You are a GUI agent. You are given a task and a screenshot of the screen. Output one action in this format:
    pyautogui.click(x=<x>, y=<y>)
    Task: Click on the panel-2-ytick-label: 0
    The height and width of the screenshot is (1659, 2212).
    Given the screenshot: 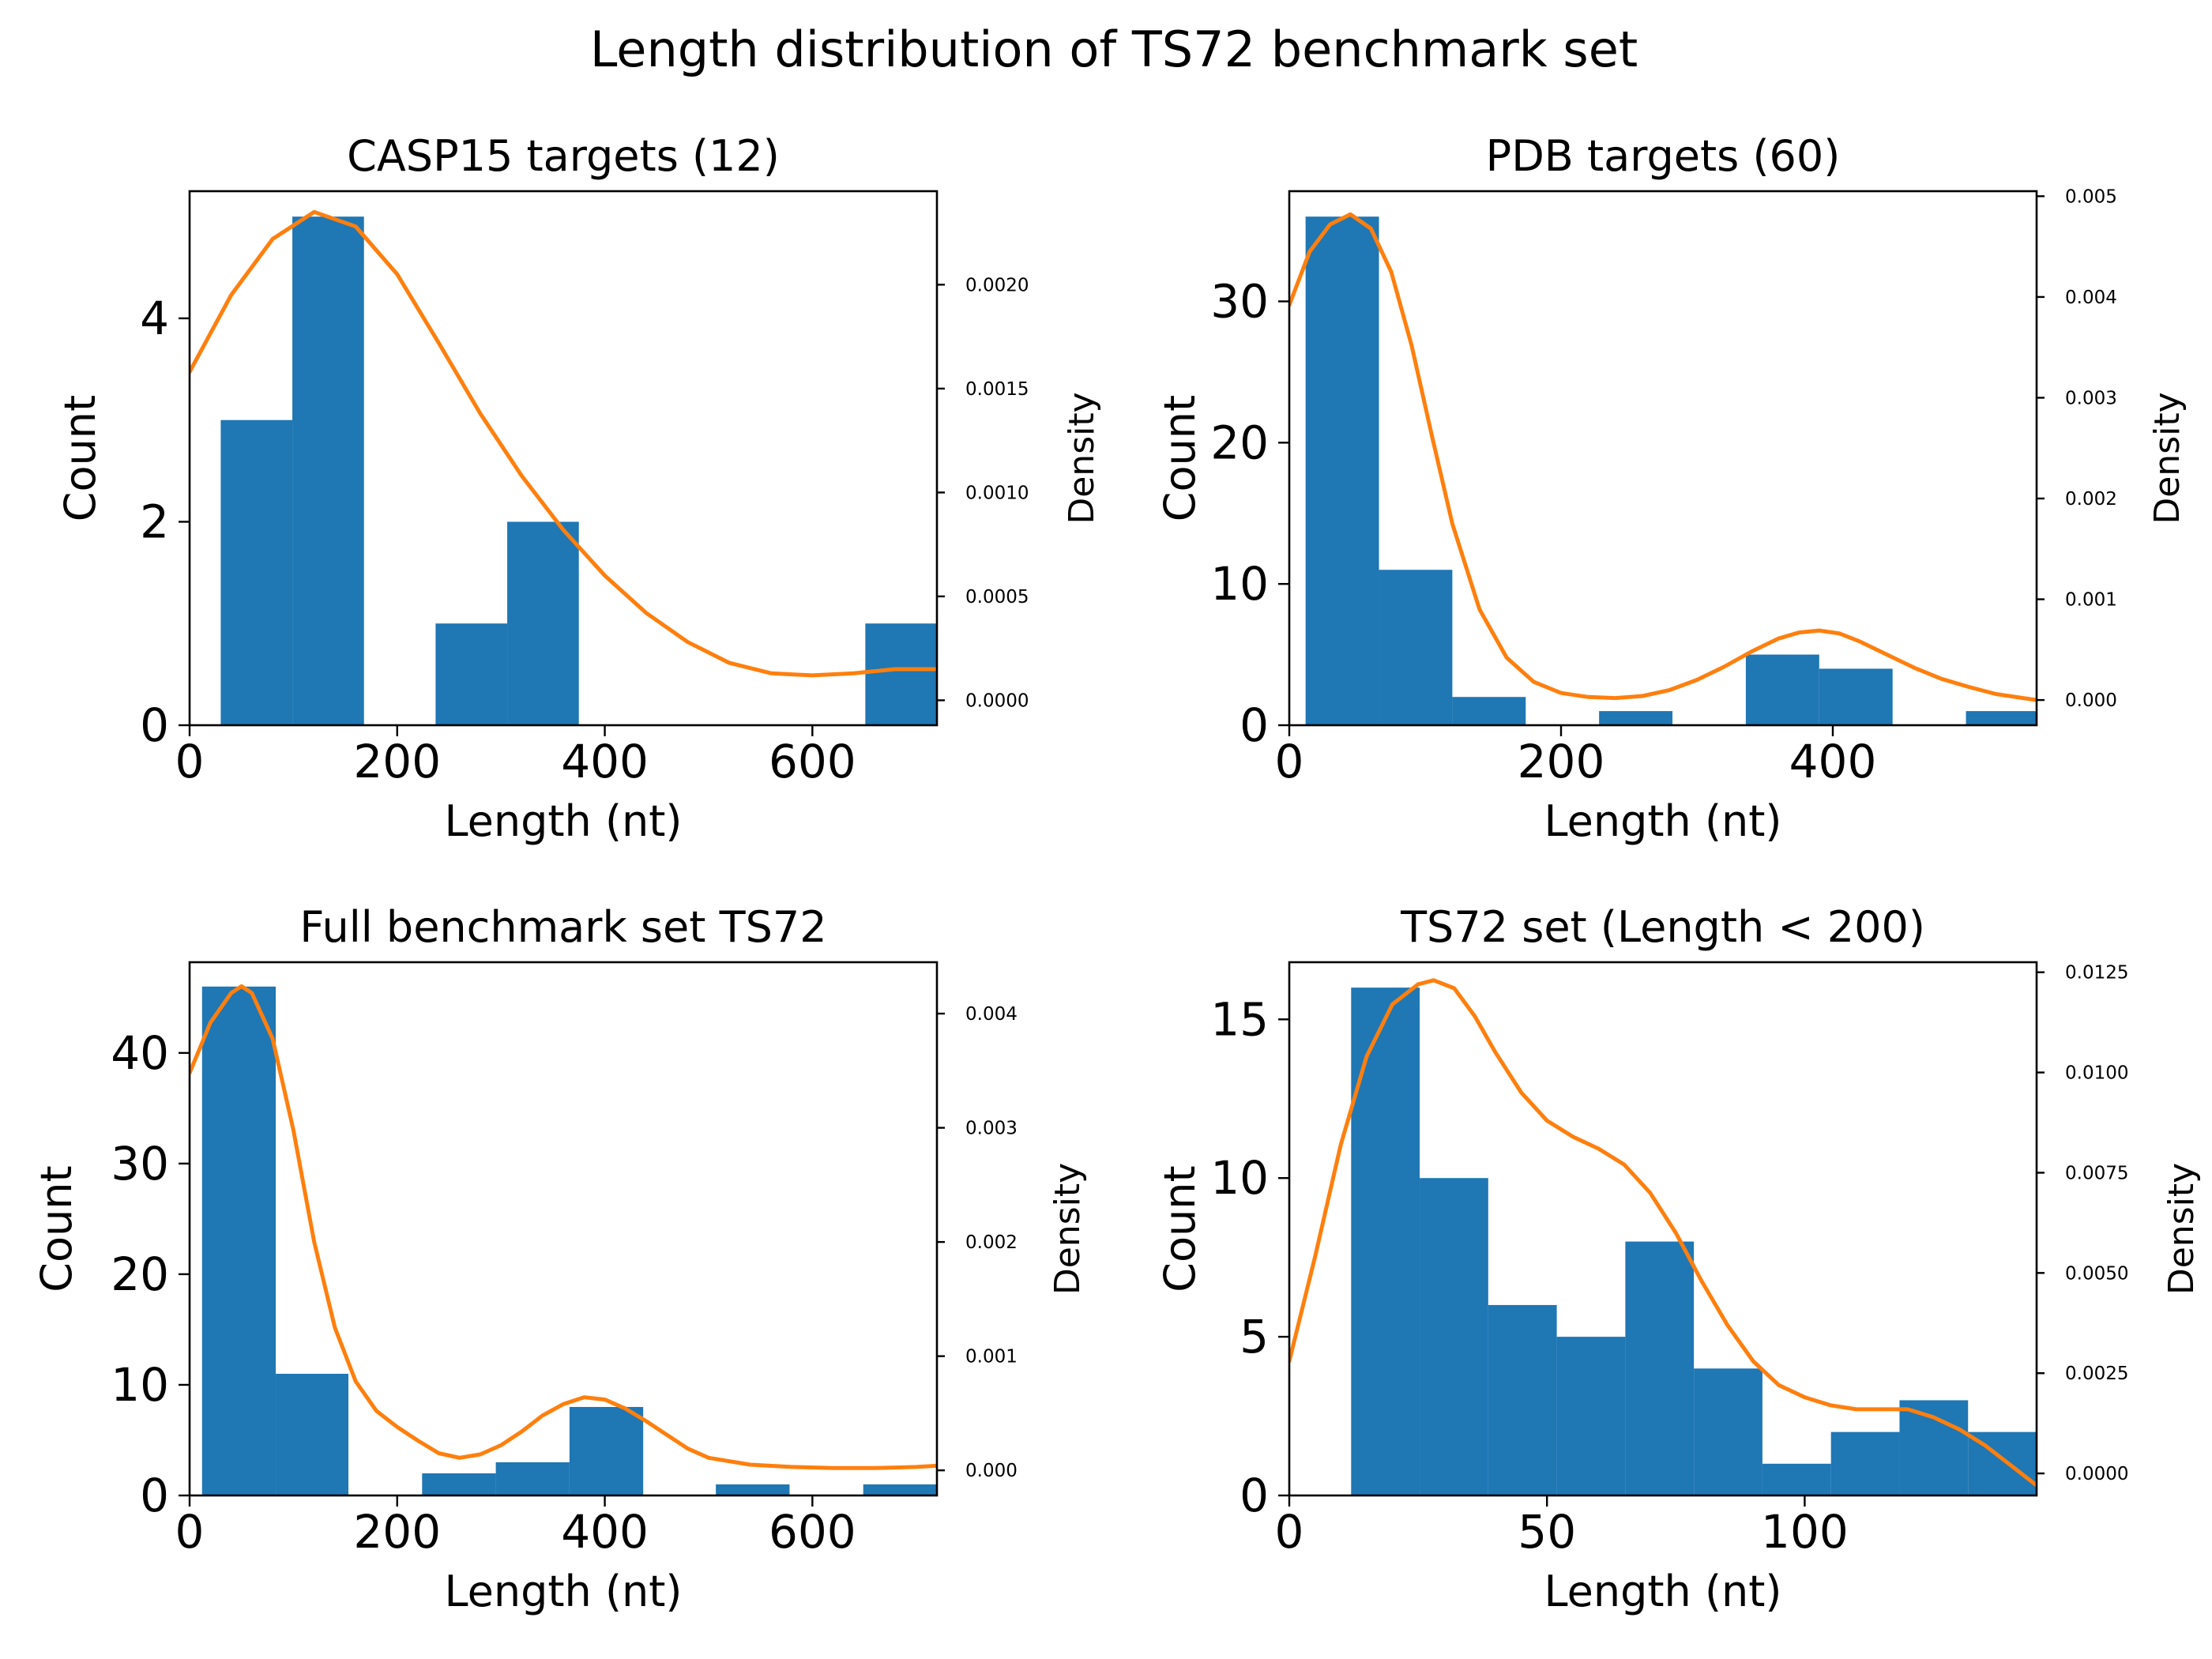 What is the action you would take?
    pyautogui.click(x=1254, y=725)
    